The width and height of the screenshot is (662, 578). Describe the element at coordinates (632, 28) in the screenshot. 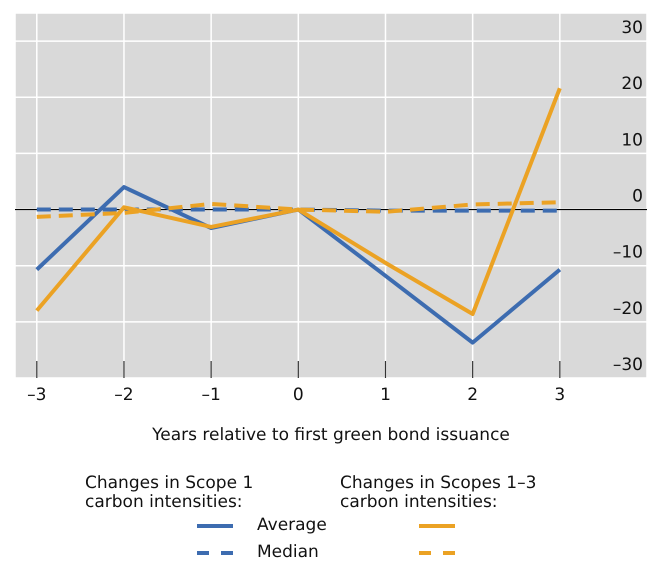

I see `y-tick-label: 30` at that location.